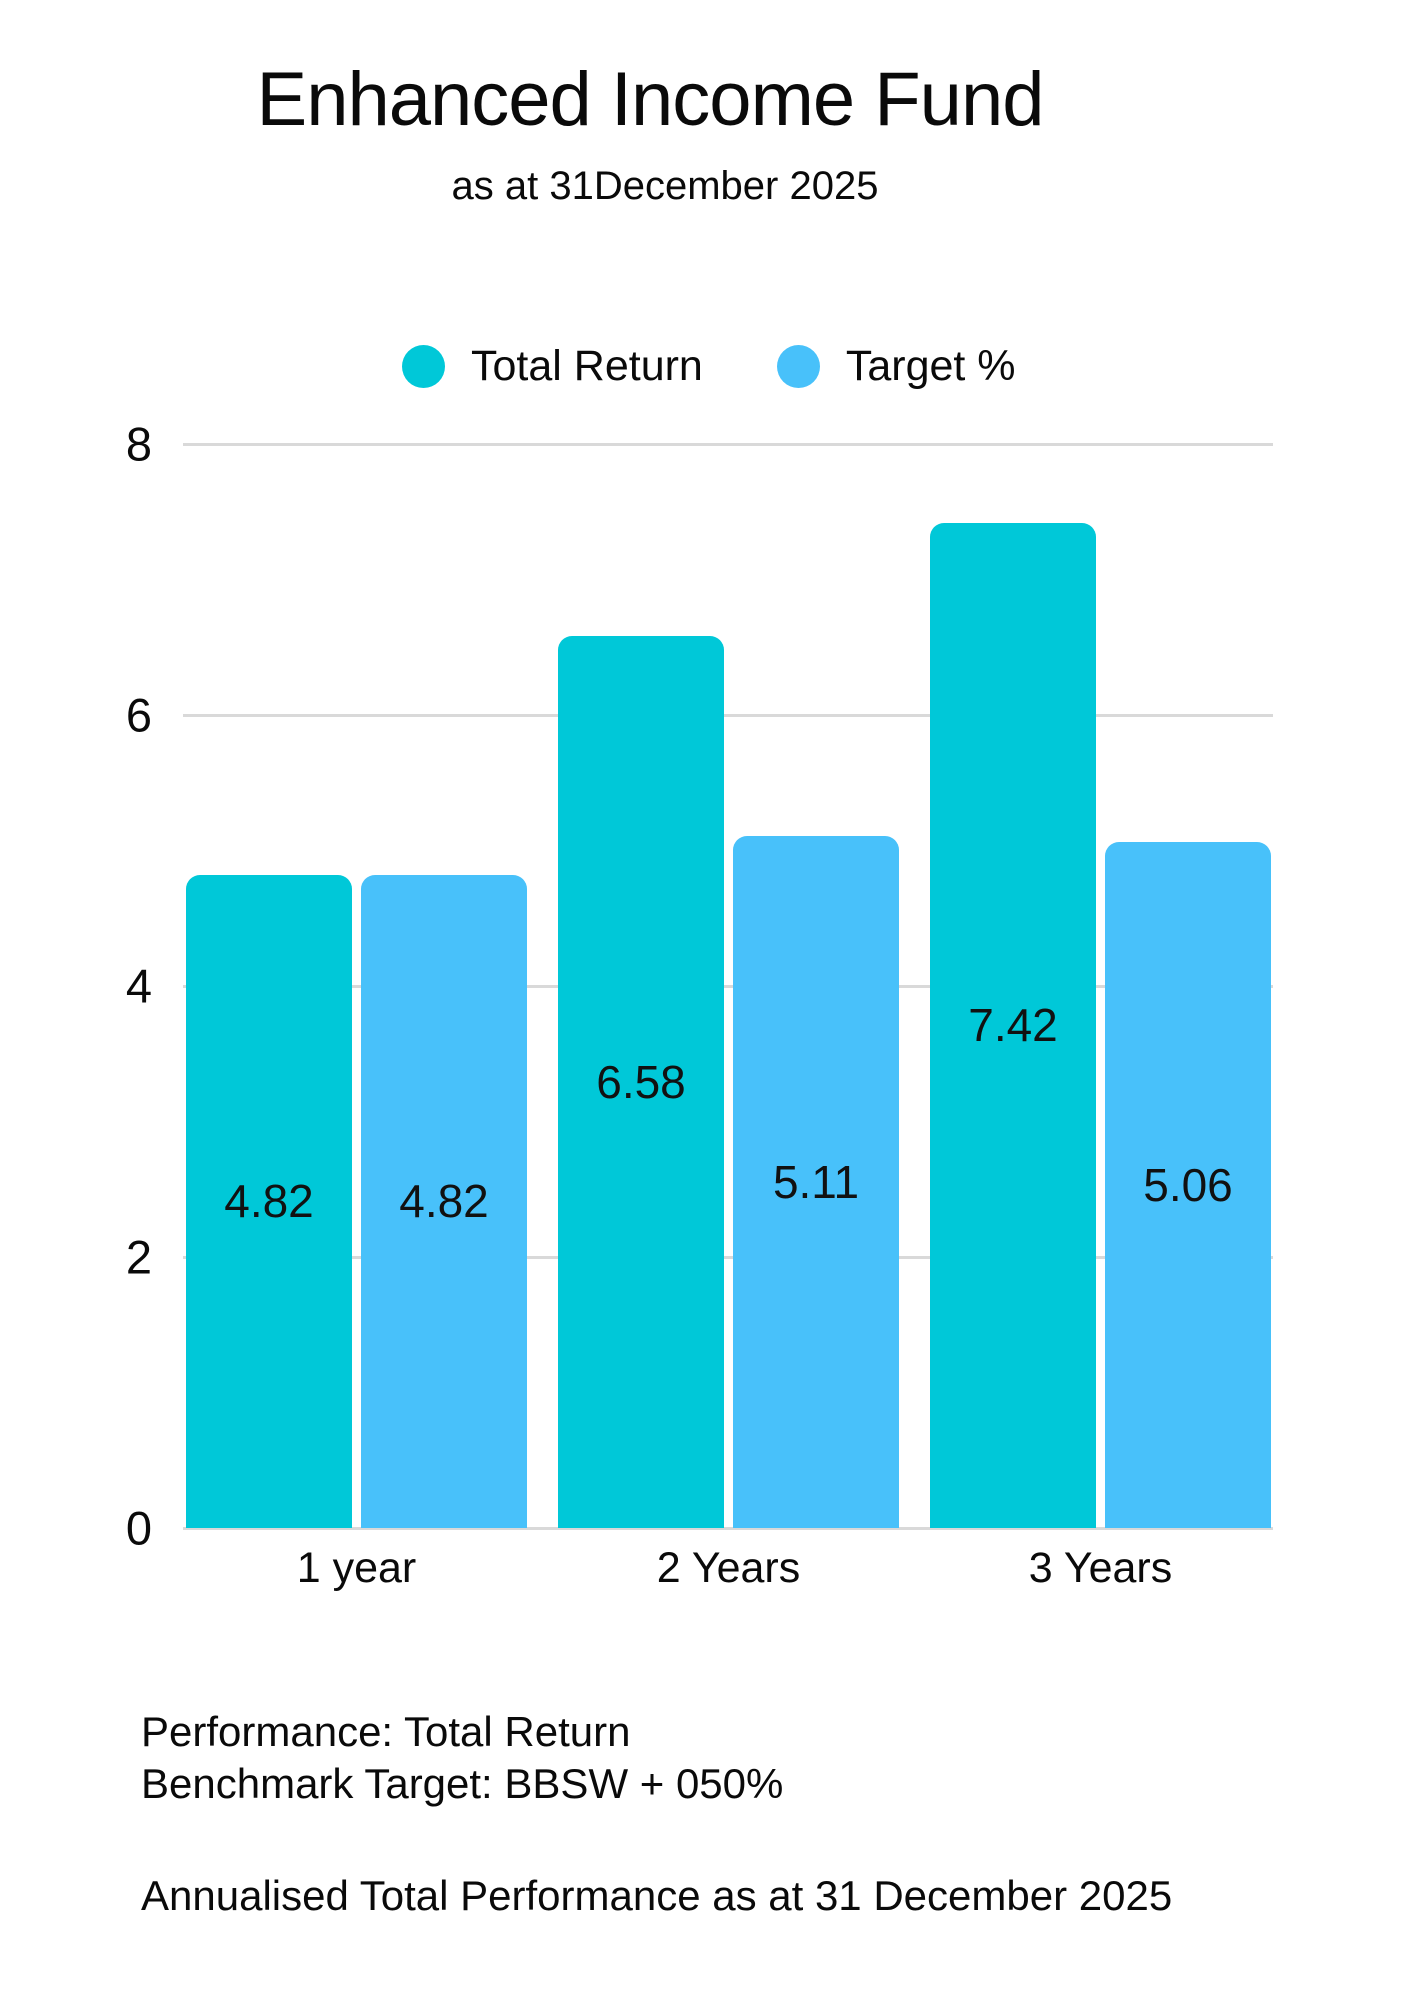 The height and width of the screenshot is (2000, 1414). I want to click on legend-item-total-return: Total Return, so click(552, 366).